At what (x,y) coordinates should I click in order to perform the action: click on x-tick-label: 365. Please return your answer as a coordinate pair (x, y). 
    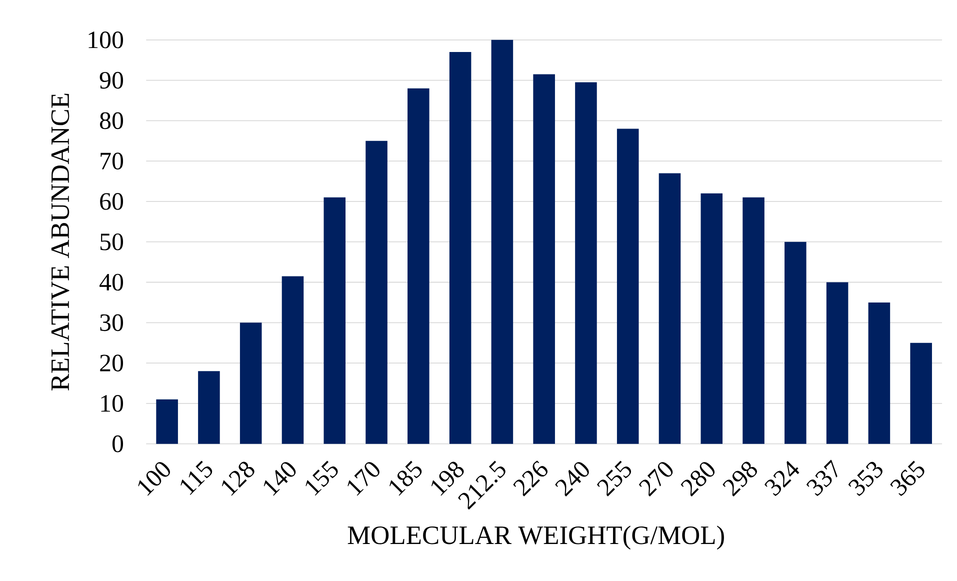
    Looking at the image, I should click on (907, 478).